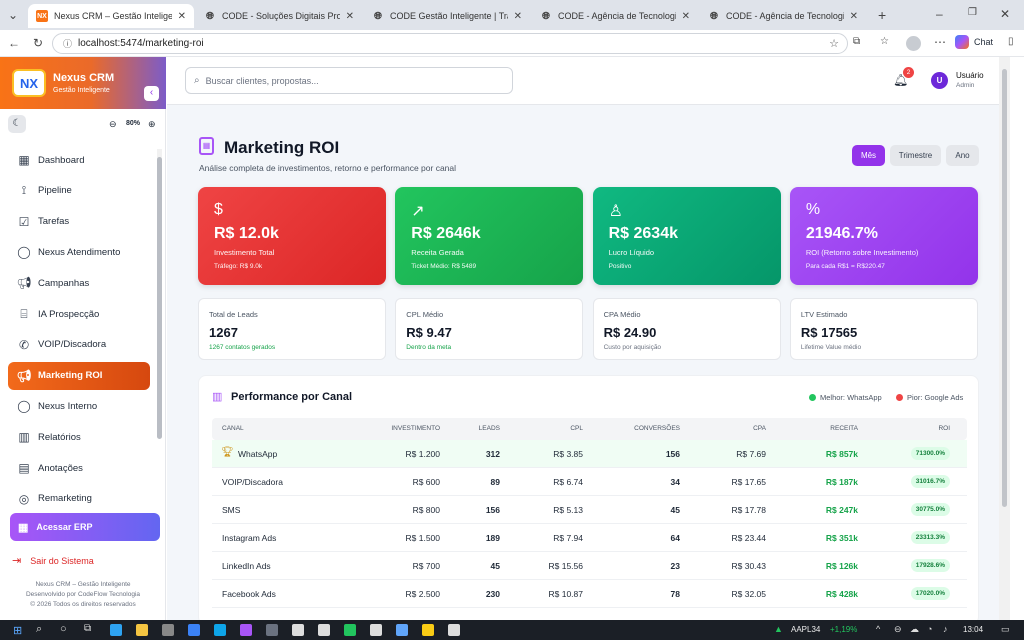 This screenshot has height=640, width=1024. I want to click on sidebar-item-remarketing: ◎ Remarketing, so click(79, 499).